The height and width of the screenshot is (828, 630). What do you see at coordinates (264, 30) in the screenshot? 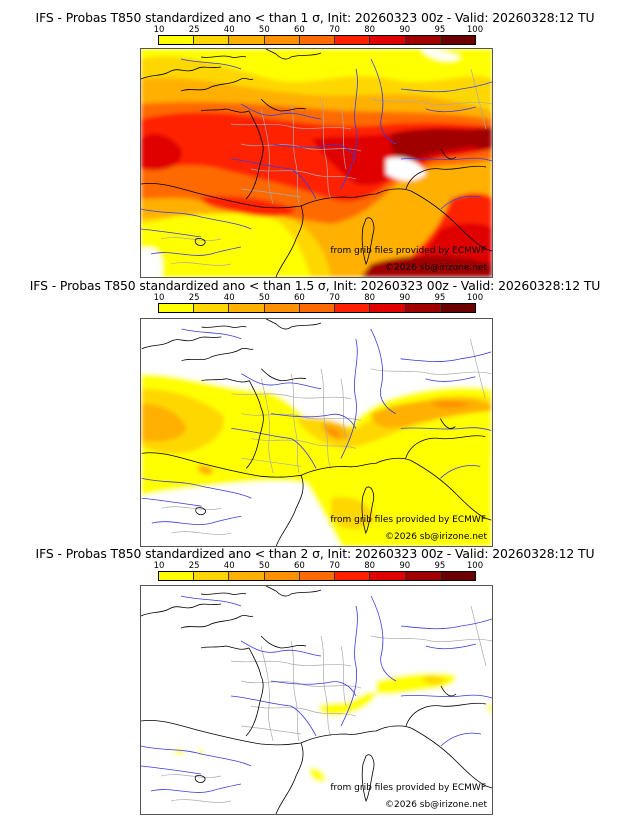
I see `colorbar-tick-label: 50` at bounding box center [264, 30].